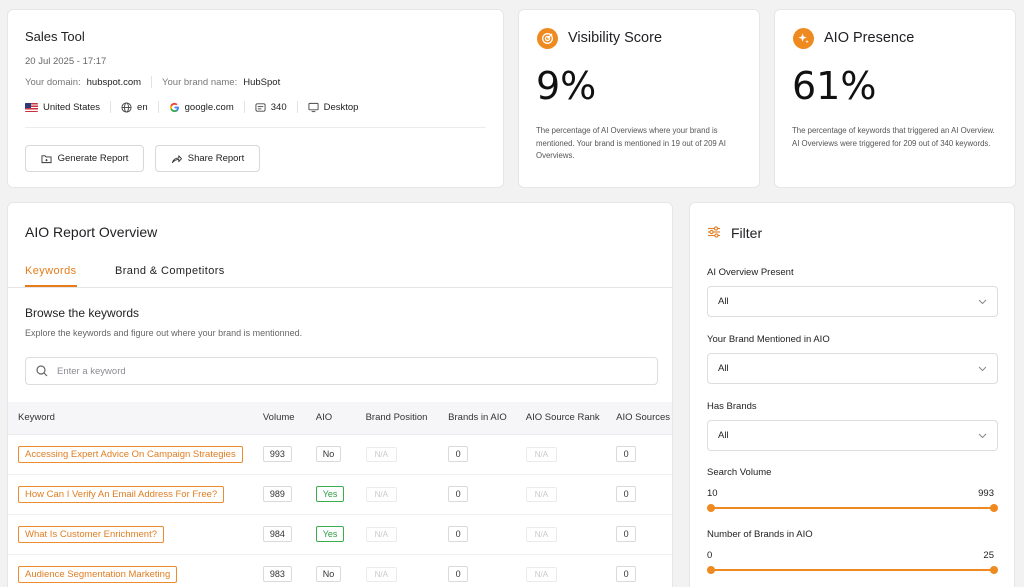 The width and height of the screenshot is (1024, 587). I want to click on language-setting: en, so click(134, 107).